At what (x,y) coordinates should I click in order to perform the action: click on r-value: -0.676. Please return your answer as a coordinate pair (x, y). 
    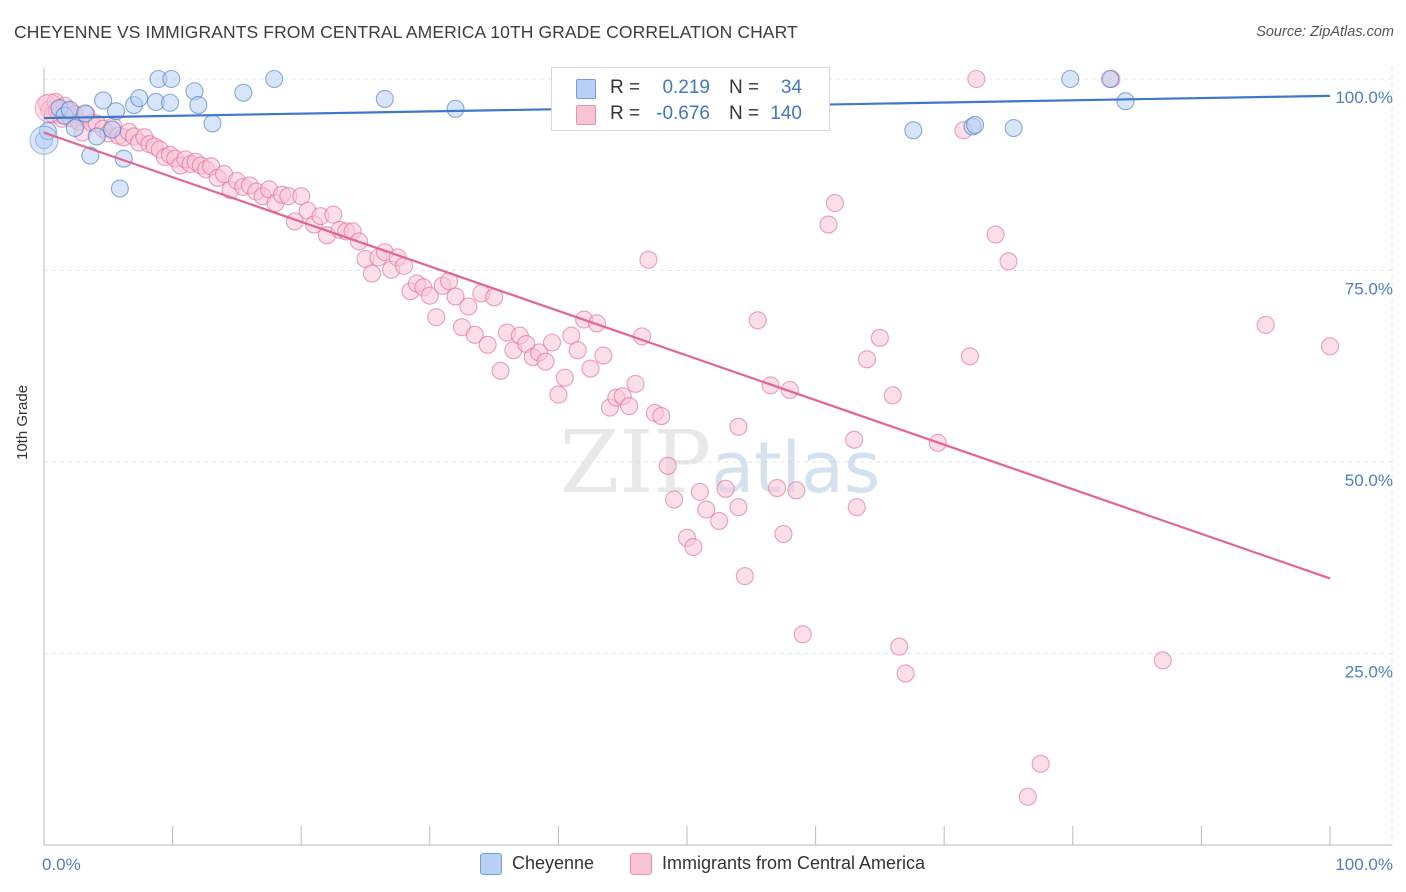
    Looking at the image, I should click on (683, 113).